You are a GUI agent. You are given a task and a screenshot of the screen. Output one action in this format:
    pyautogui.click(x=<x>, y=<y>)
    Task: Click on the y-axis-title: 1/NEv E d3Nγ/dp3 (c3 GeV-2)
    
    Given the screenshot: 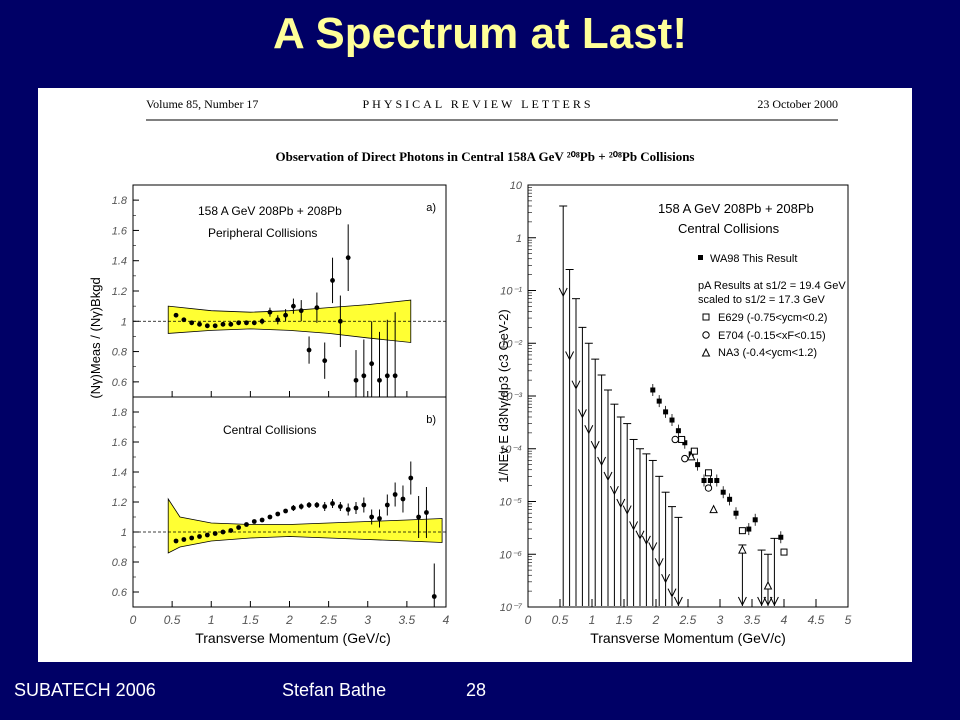 What is the action you would take?
    pyautogui.click(x=503, y=395)
    